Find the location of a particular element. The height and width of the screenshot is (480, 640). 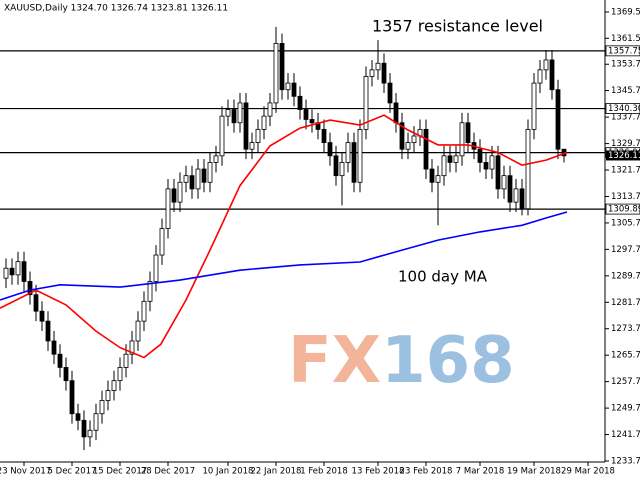

watermark-text: FX168 is located at coordinates (401, 361).